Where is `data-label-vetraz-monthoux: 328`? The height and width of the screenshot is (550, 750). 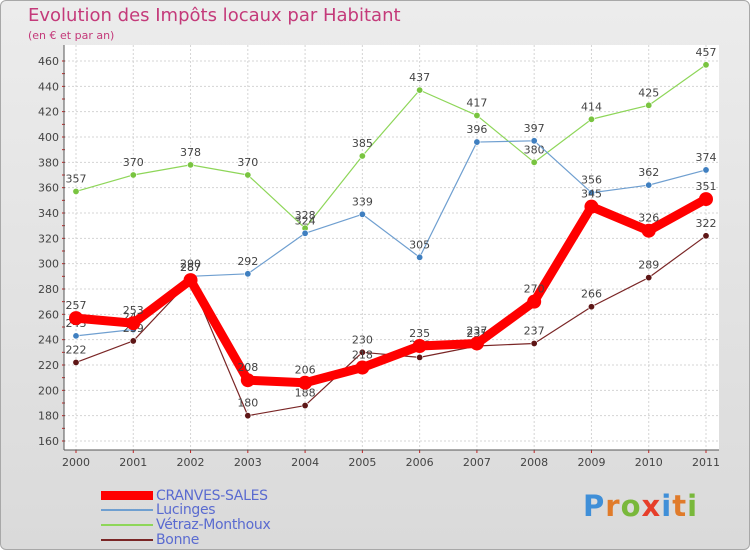
data-label-vetraz-monthoux: 328 is located at coordinates (305, 215).